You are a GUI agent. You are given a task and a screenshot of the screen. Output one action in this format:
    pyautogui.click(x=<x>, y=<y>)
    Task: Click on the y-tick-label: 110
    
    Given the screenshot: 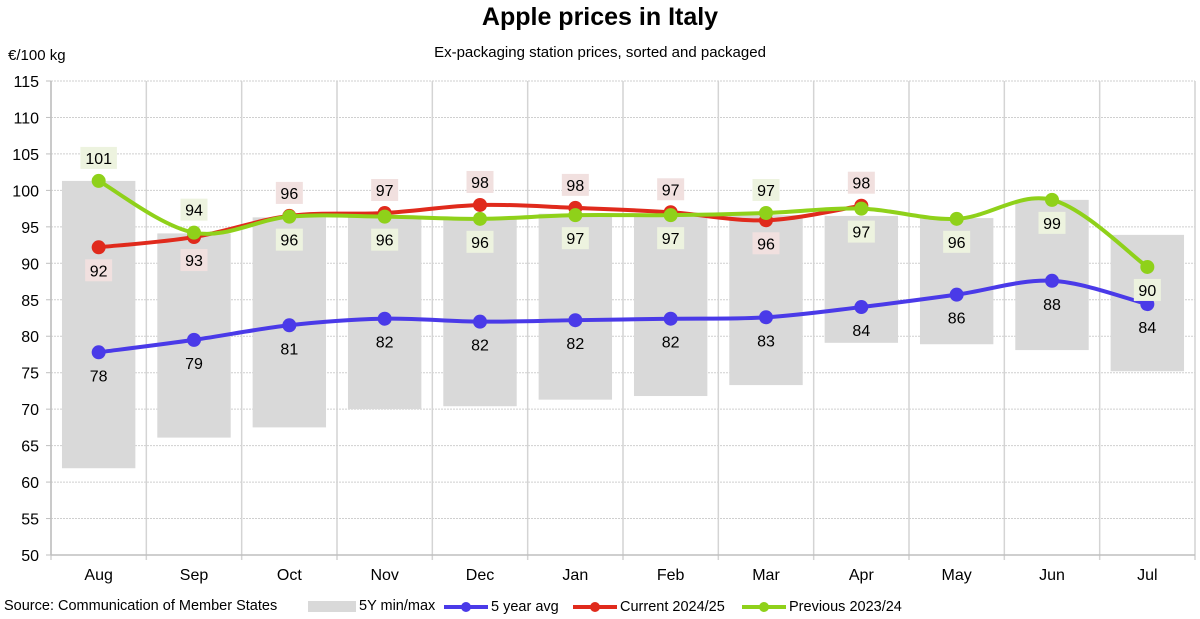 What is the action you would take?
    pyautogui.click(x=26, y=118)
    